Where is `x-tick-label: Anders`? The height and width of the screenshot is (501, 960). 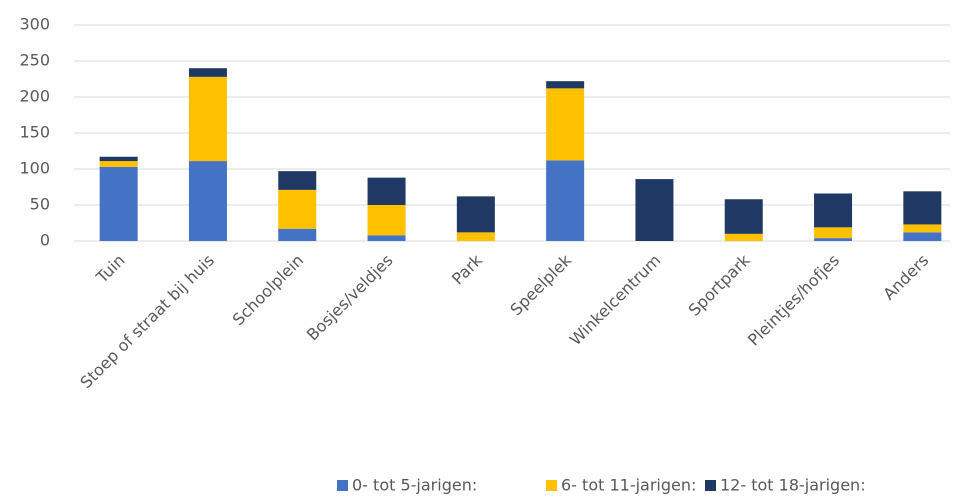 x-tick-label: Anders is located at coordinates (905, 277).